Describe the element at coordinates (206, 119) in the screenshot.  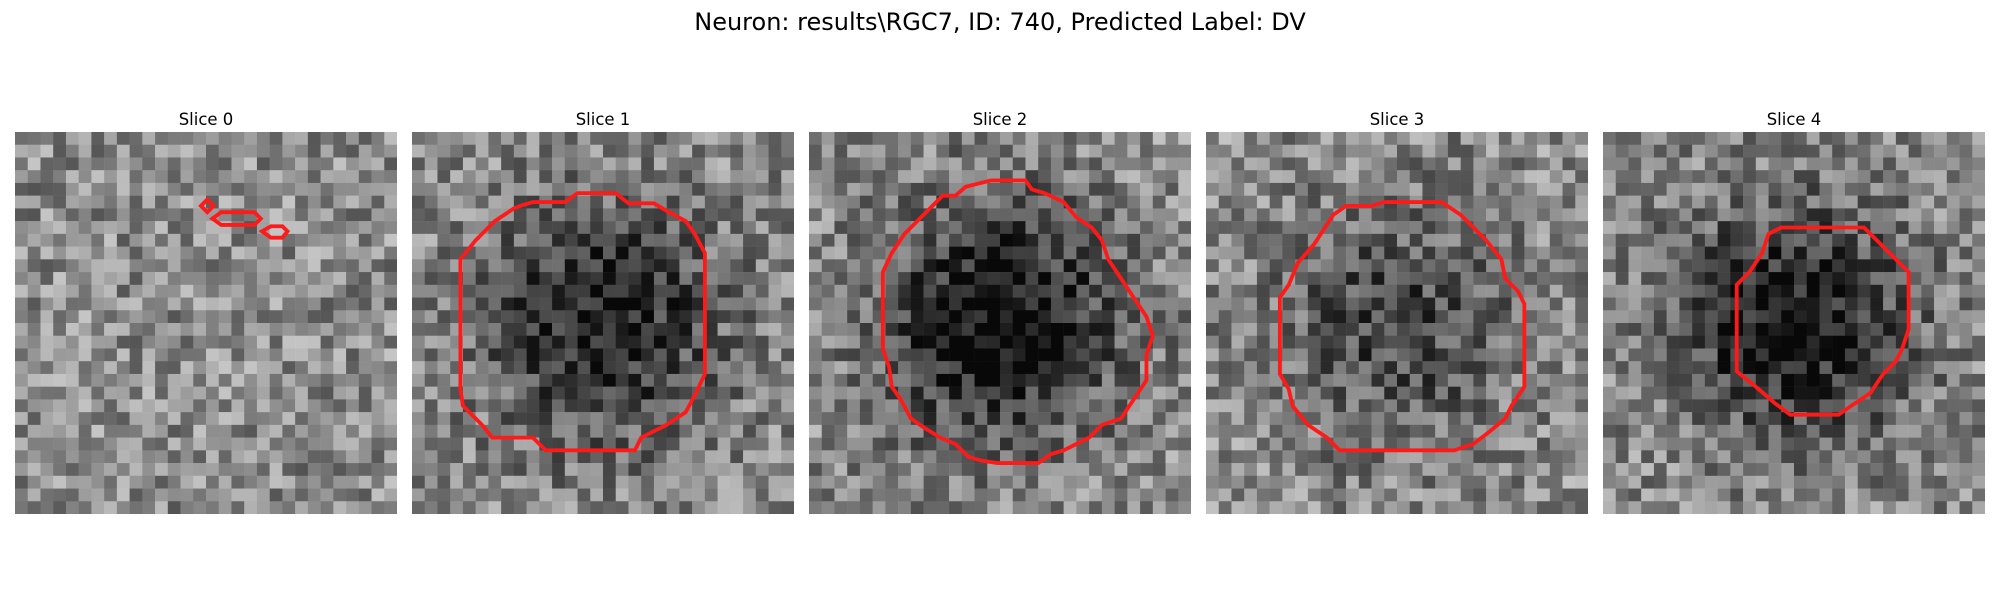
I see `slice-title: Slice 0` at that location.